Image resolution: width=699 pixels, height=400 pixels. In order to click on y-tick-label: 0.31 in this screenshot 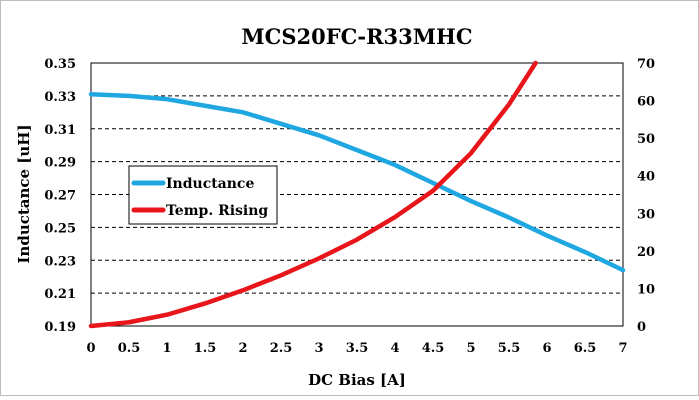, I will do `click(60, 130)`.